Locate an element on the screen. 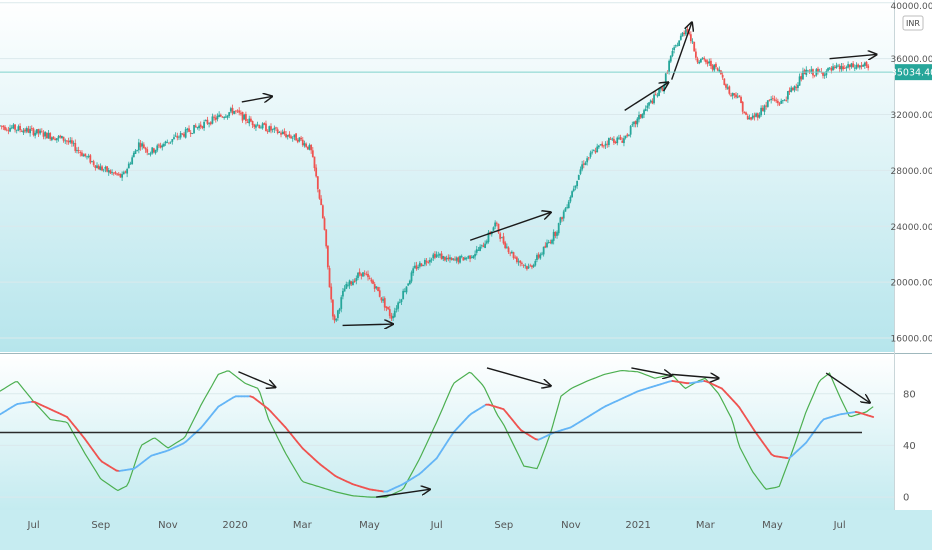  currency-badge: INR is located at coordinates (913, 23).